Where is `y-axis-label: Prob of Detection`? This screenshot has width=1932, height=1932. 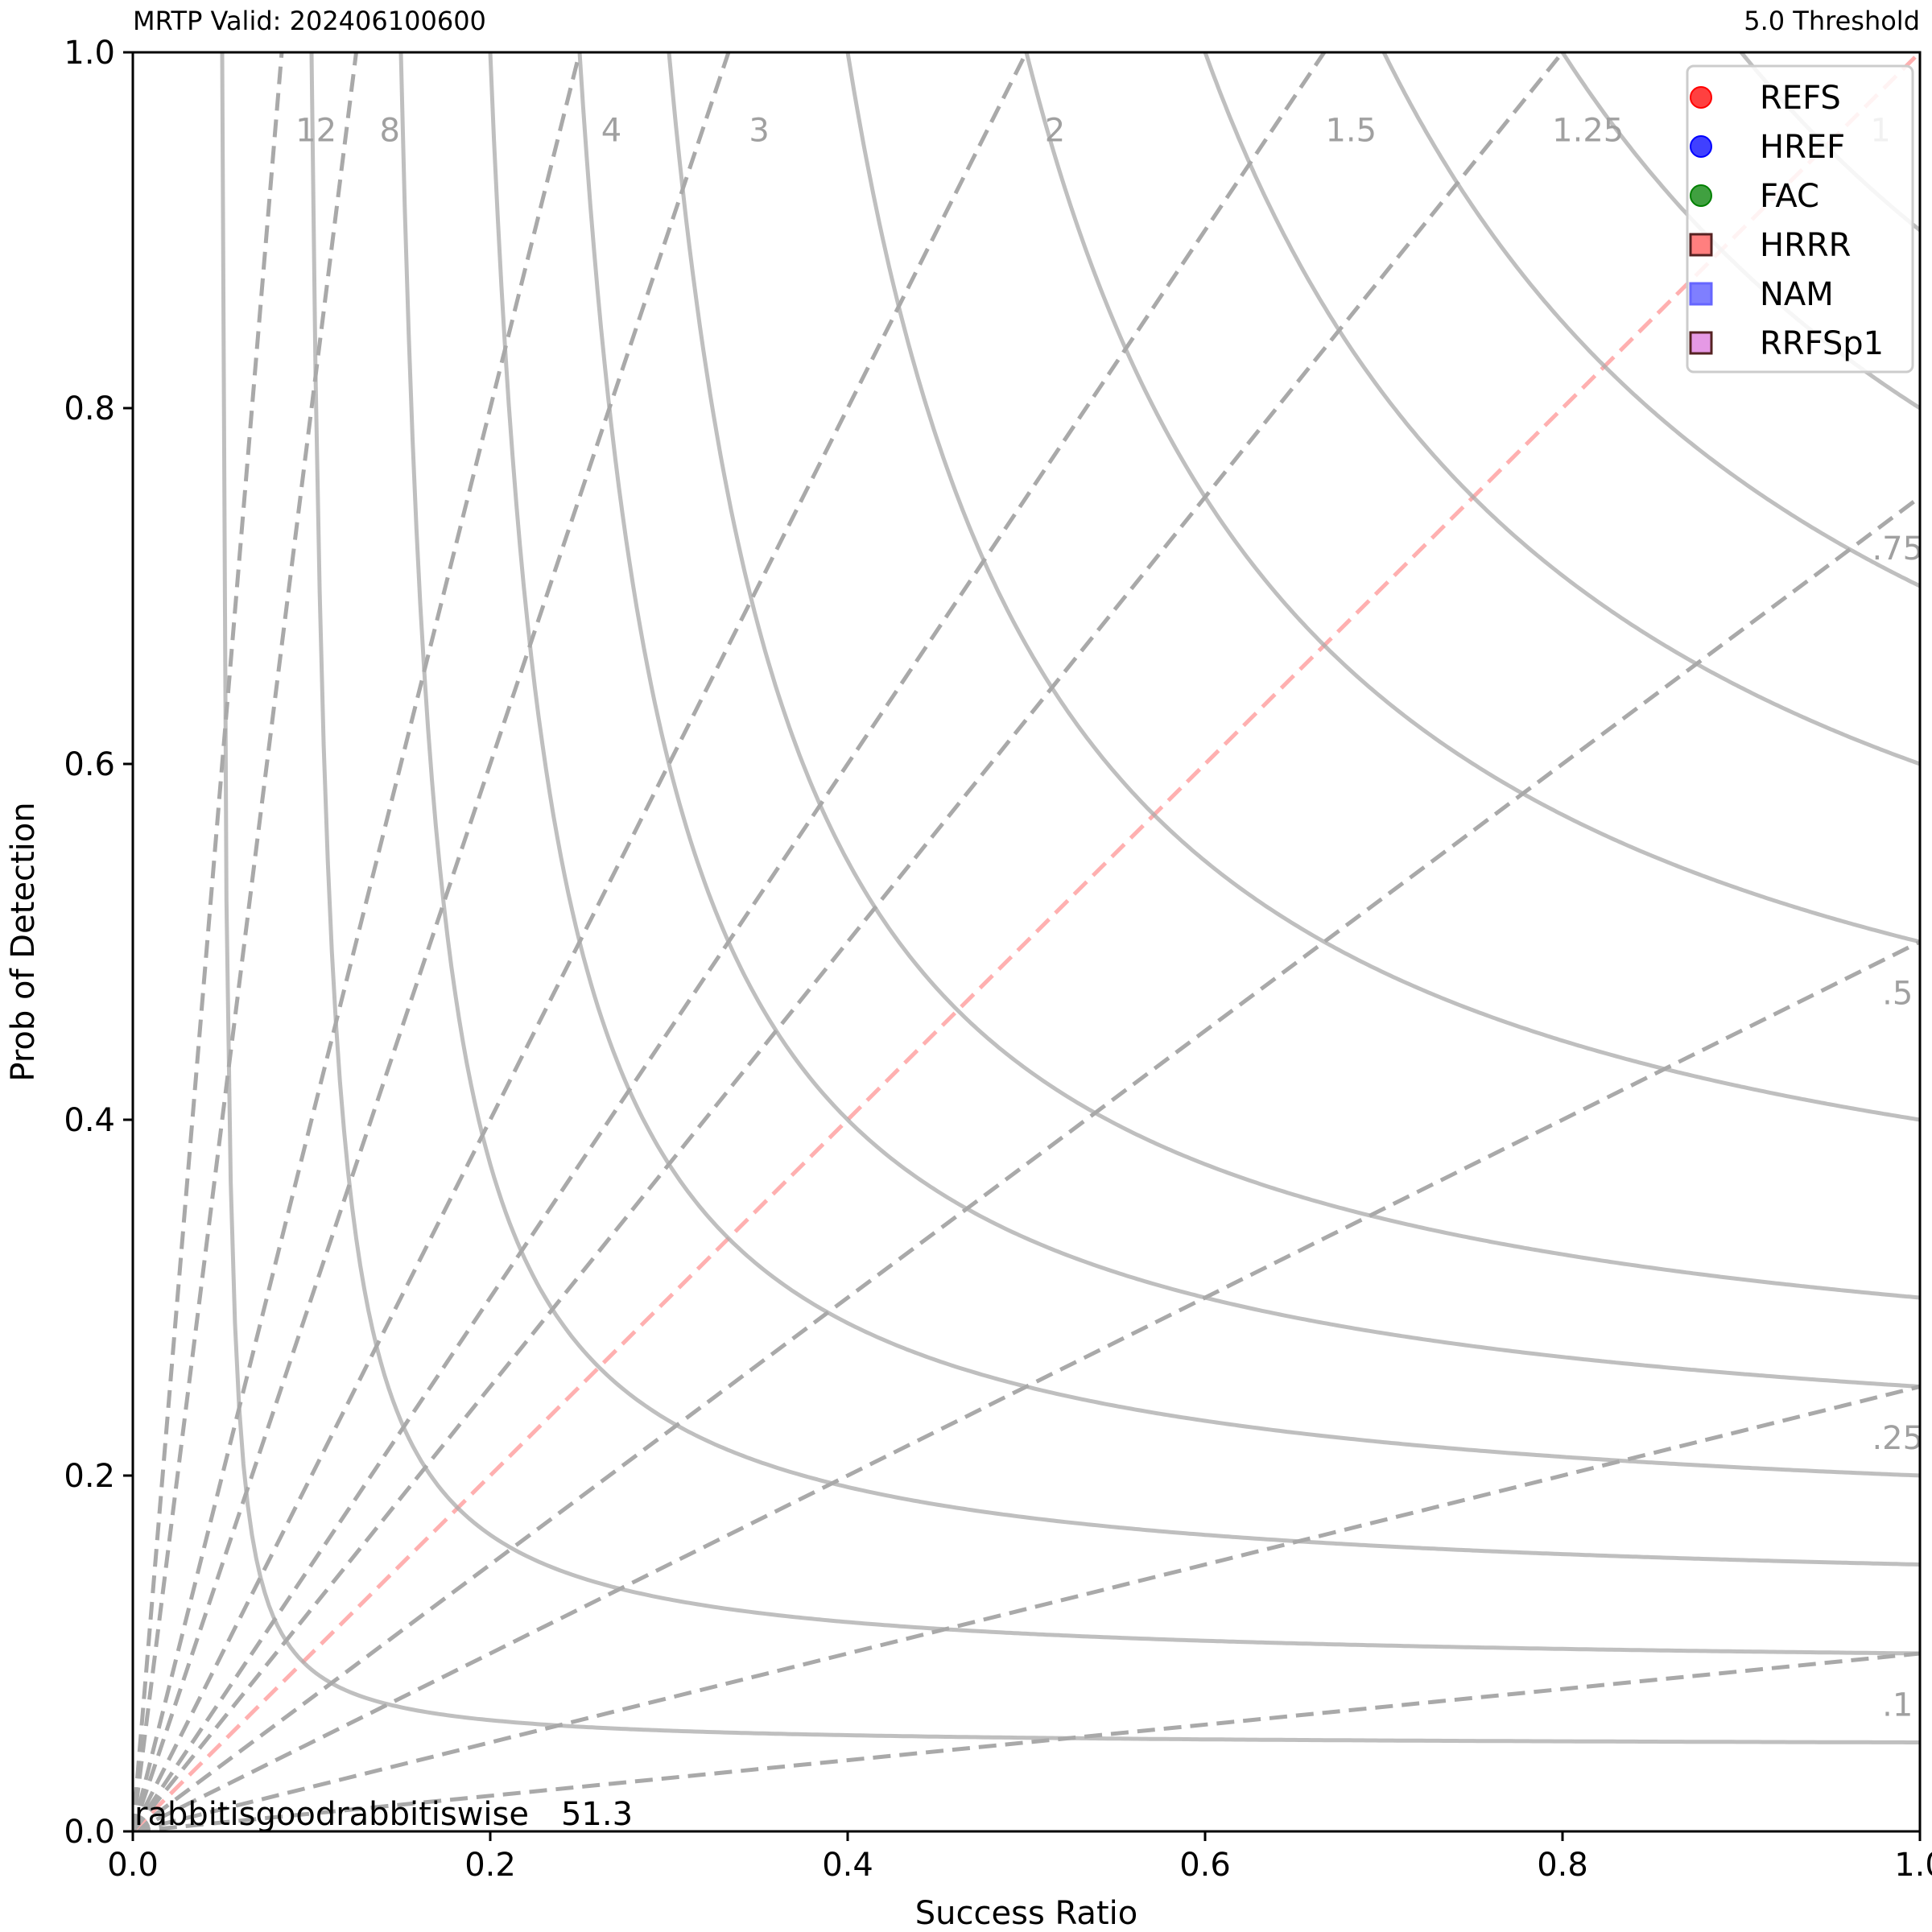 y-axis-label: Prob of Detection is located at coordinates (23, 941).